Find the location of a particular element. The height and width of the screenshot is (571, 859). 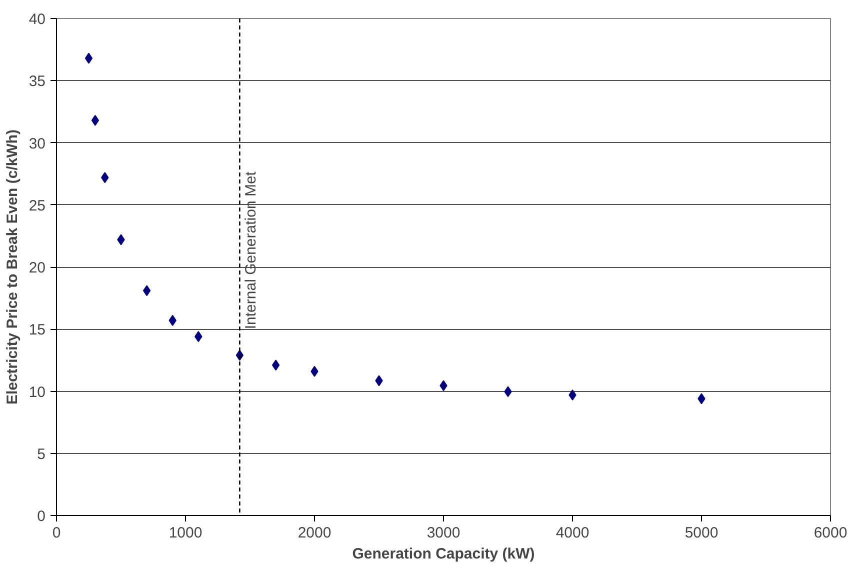

x-axis-title: Generation Capacity (kW) is located at coordinates (443, 554).